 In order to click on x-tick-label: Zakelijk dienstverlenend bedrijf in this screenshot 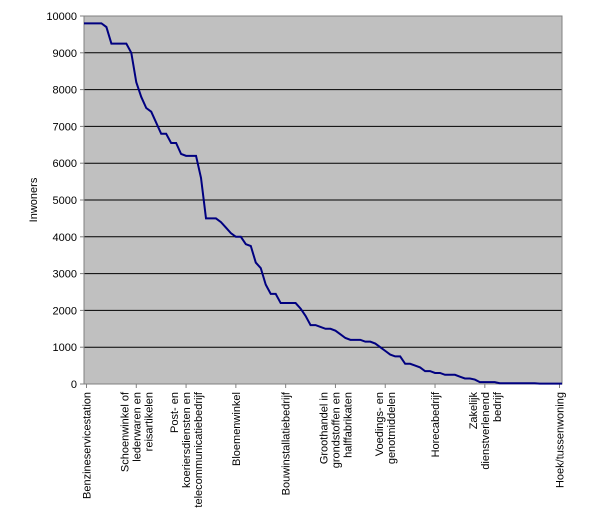, I will do `click(486, 430)`.